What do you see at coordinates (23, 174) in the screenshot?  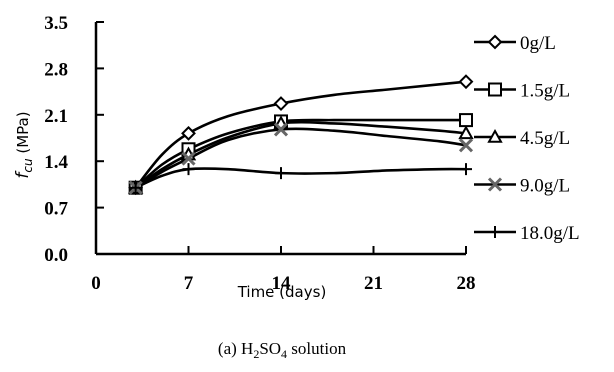 I see `y-axis-title-symbol: f` at bounding box center [23, 174].